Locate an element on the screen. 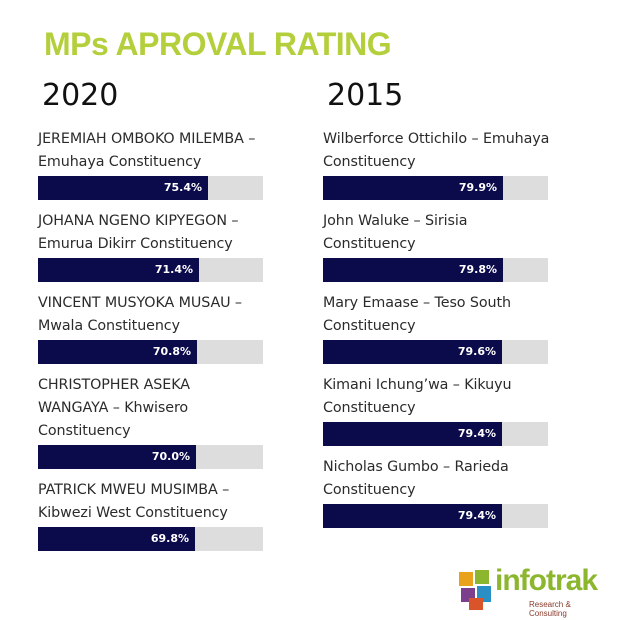  rating-value-label: 71.4% is located at coordinates (173, 269).